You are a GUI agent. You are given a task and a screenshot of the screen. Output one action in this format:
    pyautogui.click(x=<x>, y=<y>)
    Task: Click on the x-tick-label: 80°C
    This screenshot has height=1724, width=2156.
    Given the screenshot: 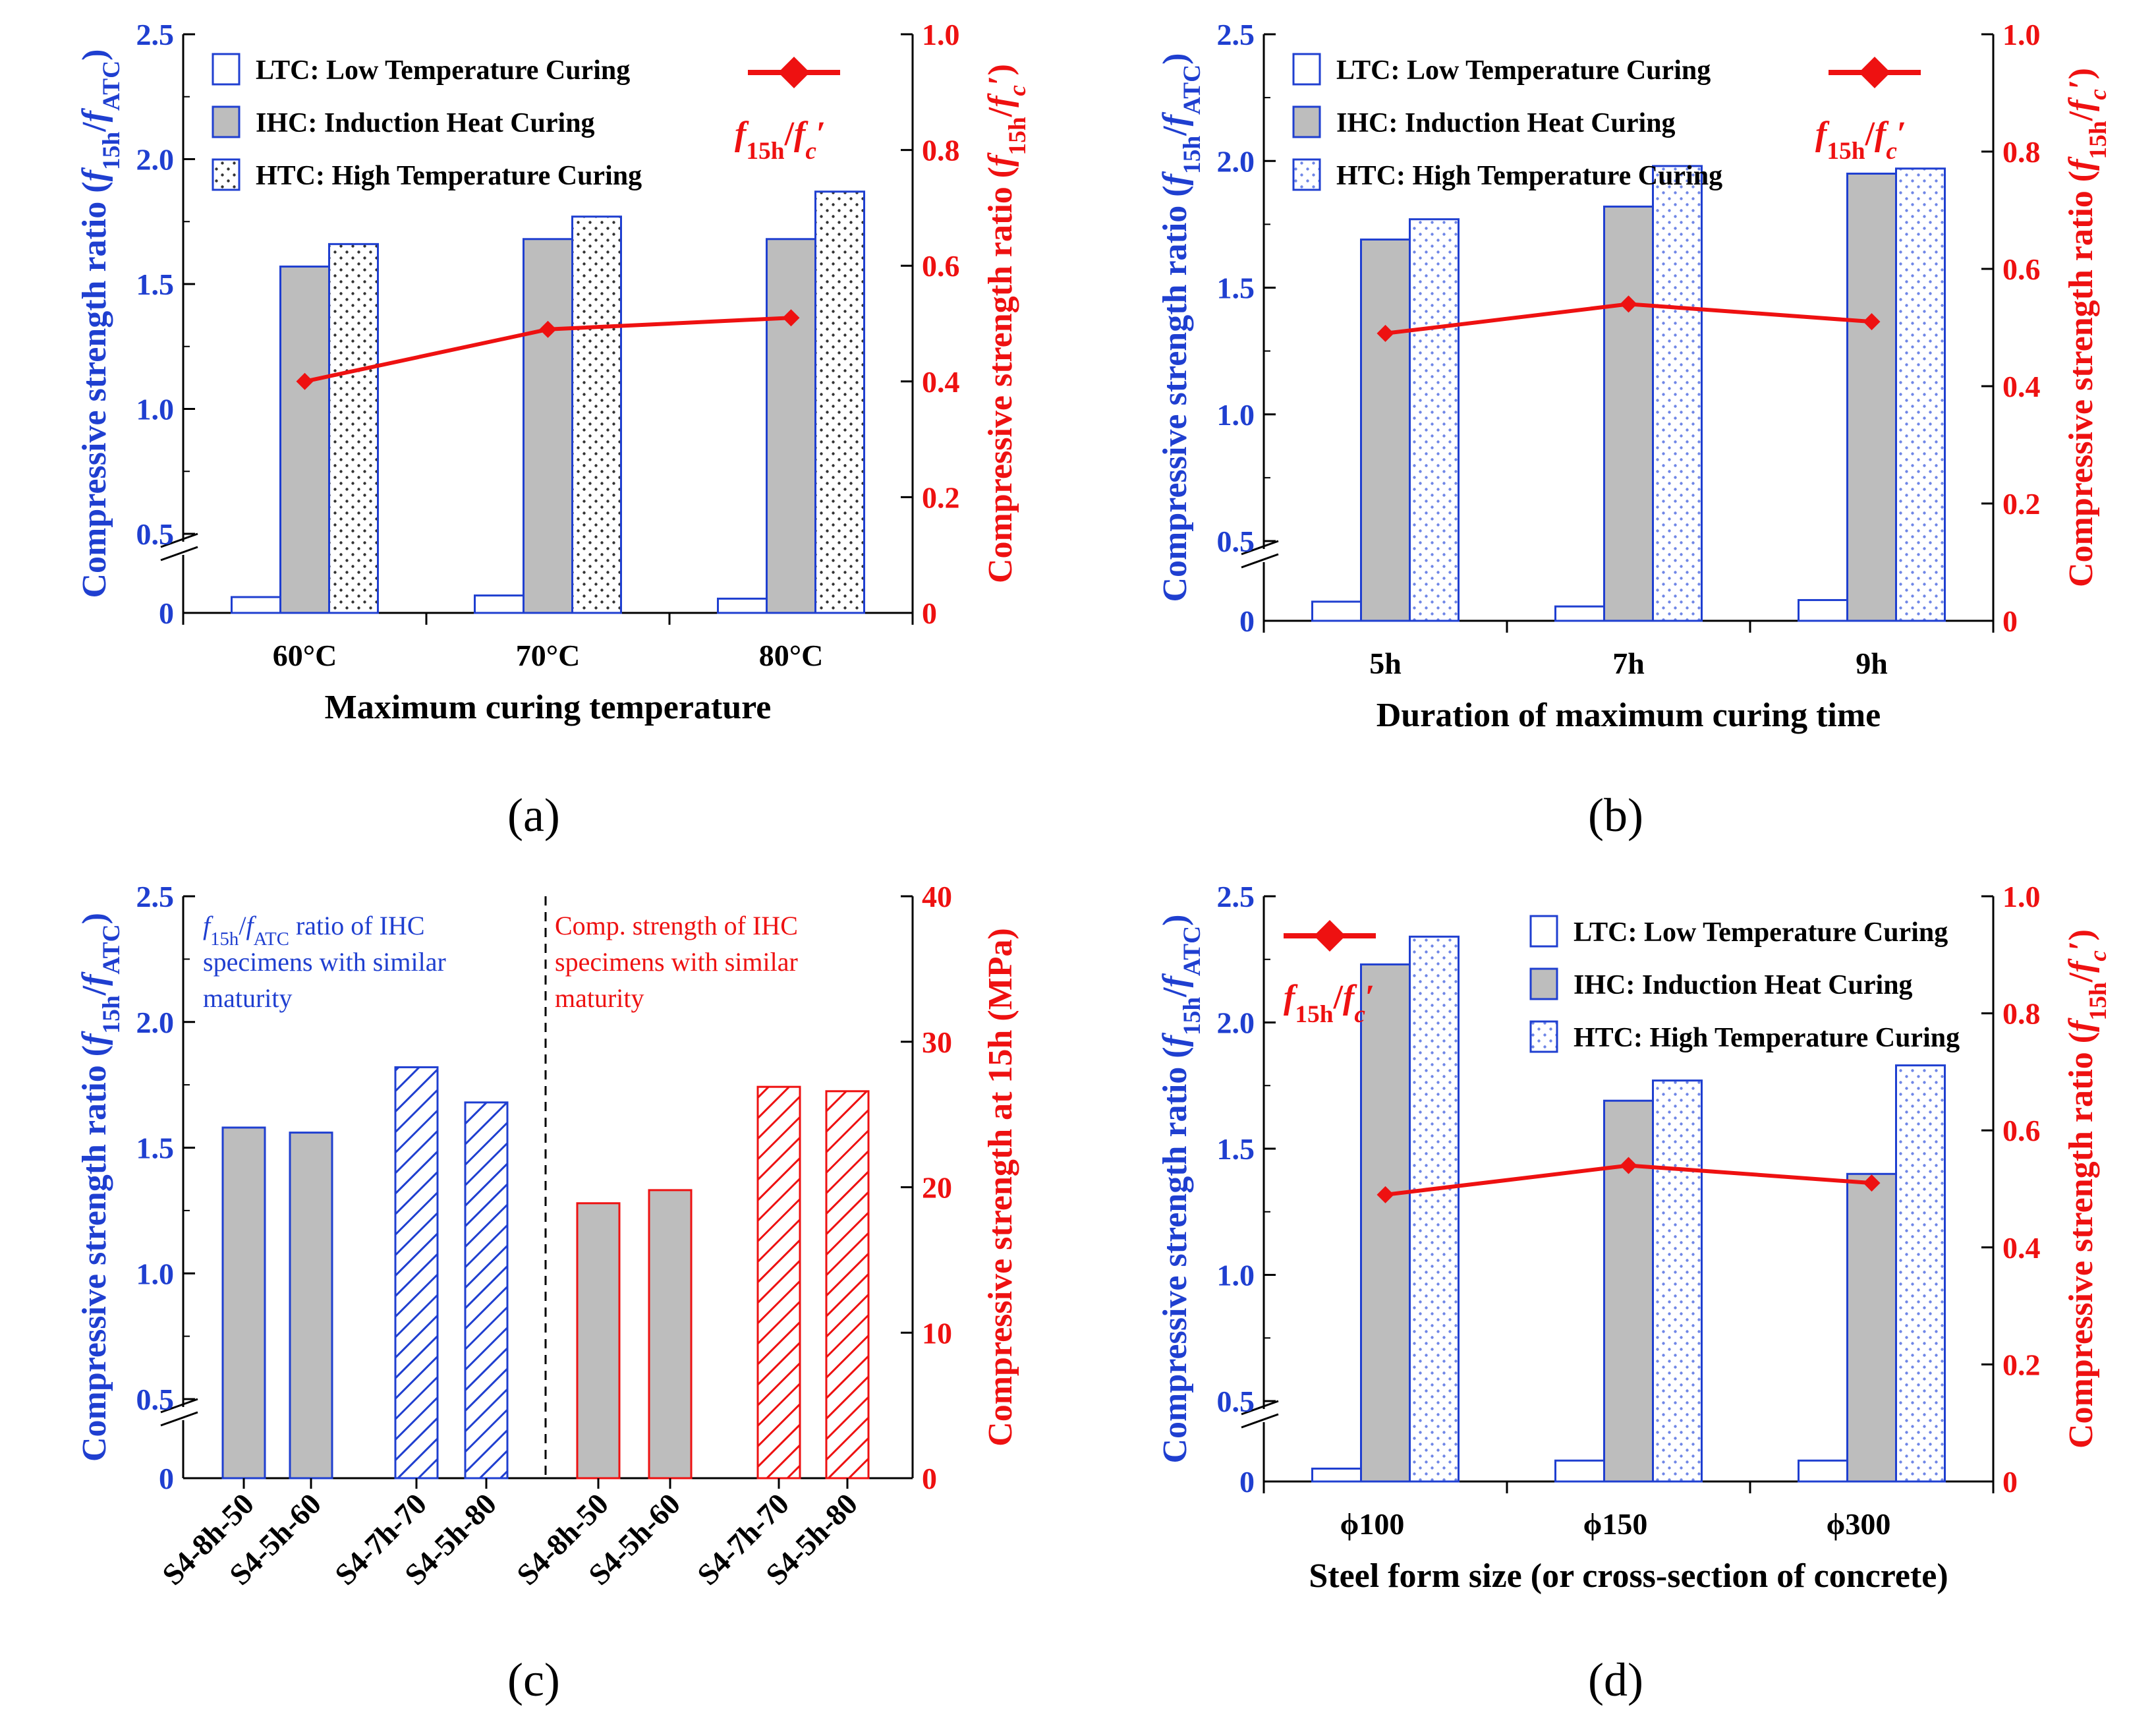 What is the action you would take?
    pyautogui.click(x=791, y=655)
    